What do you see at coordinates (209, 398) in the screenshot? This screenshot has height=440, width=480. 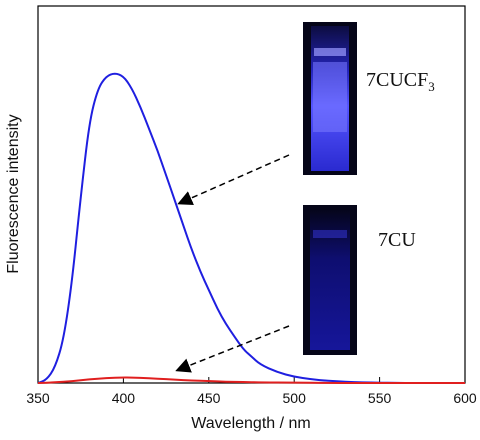 I see `x-tick-label-450: 450` at bounding box center [209, 398].